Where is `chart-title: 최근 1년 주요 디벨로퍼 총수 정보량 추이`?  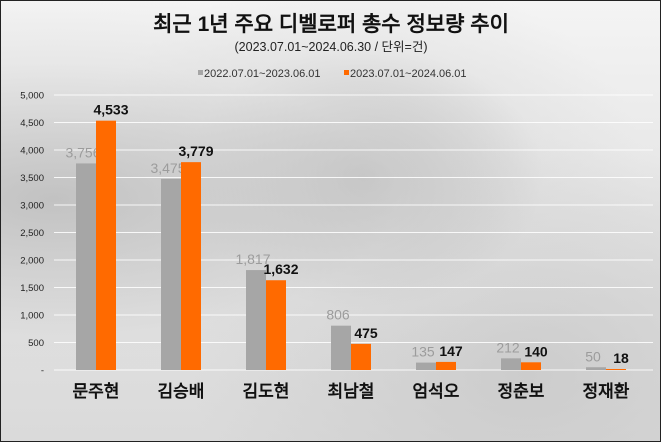 chart-title: 최근 1년 주요 디벨로퍼 총수 정보량 추이 is located at coordinates (331, 24).